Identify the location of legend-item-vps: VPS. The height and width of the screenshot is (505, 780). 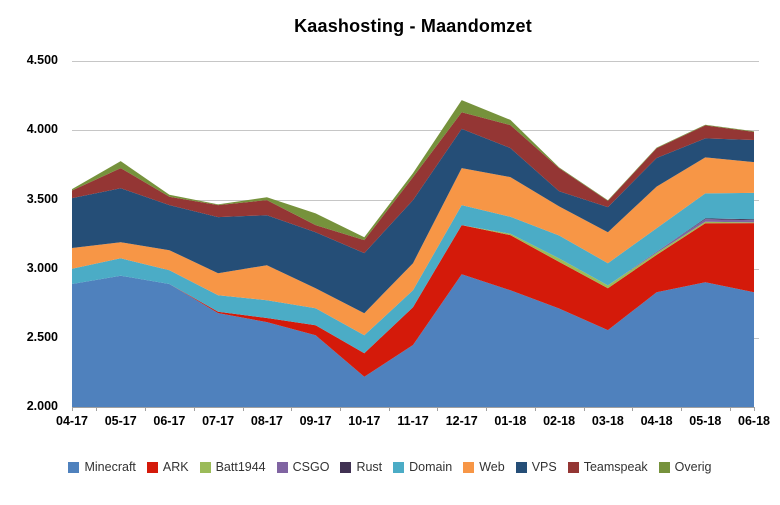
(536, 467).